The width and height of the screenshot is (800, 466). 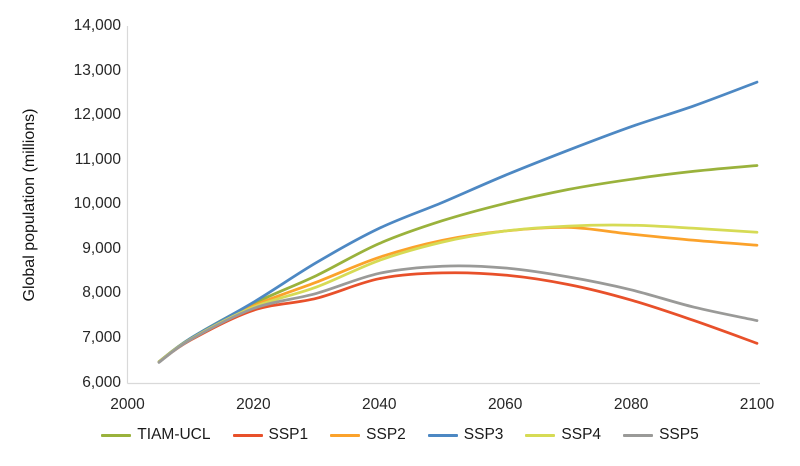 What do you see at coordinates (97, 159) in the screenshot?
I see `y-tick-label: 11,000` at bounding box center [97, 159].